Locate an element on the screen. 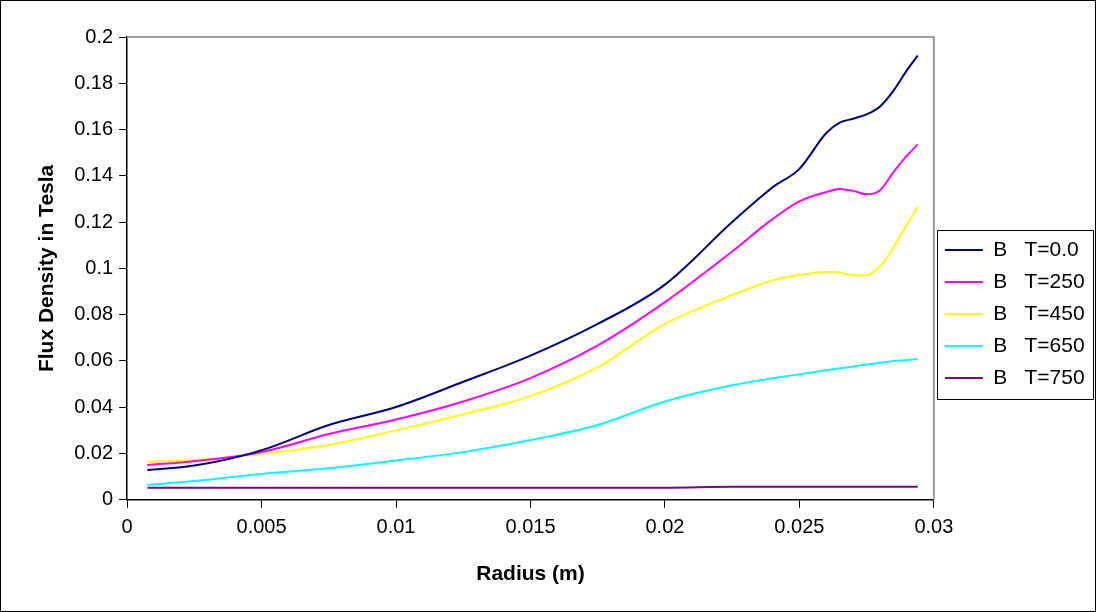 The height and width of the screenshot is (612, 1096). x-tick-label: 0 is located at coordinates (127, 526).